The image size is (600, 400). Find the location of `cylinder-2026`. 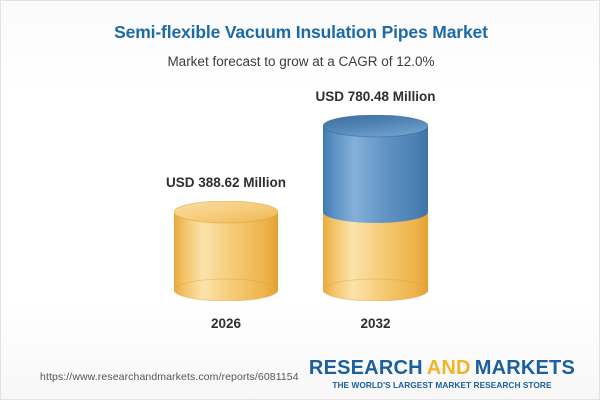

cylinder-2026 is located at coordinates (226, 251).